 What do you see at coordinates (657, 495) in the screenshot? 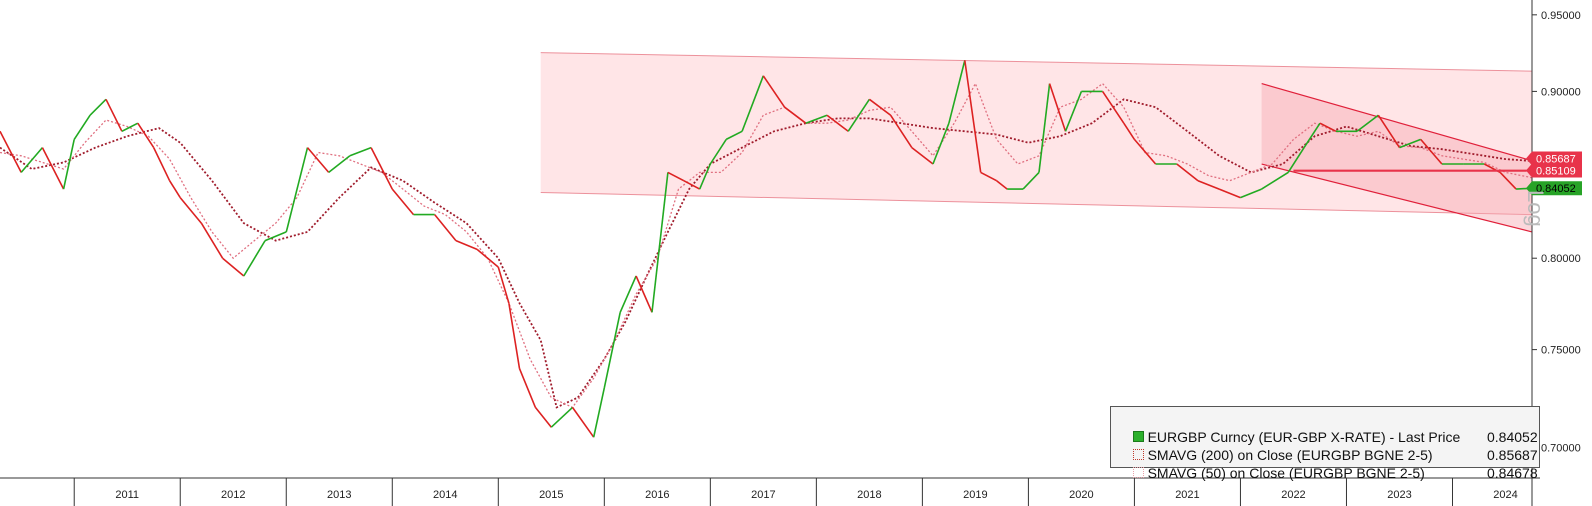
I see `x-tick-label: 2016` at bounding box center [657, 495].